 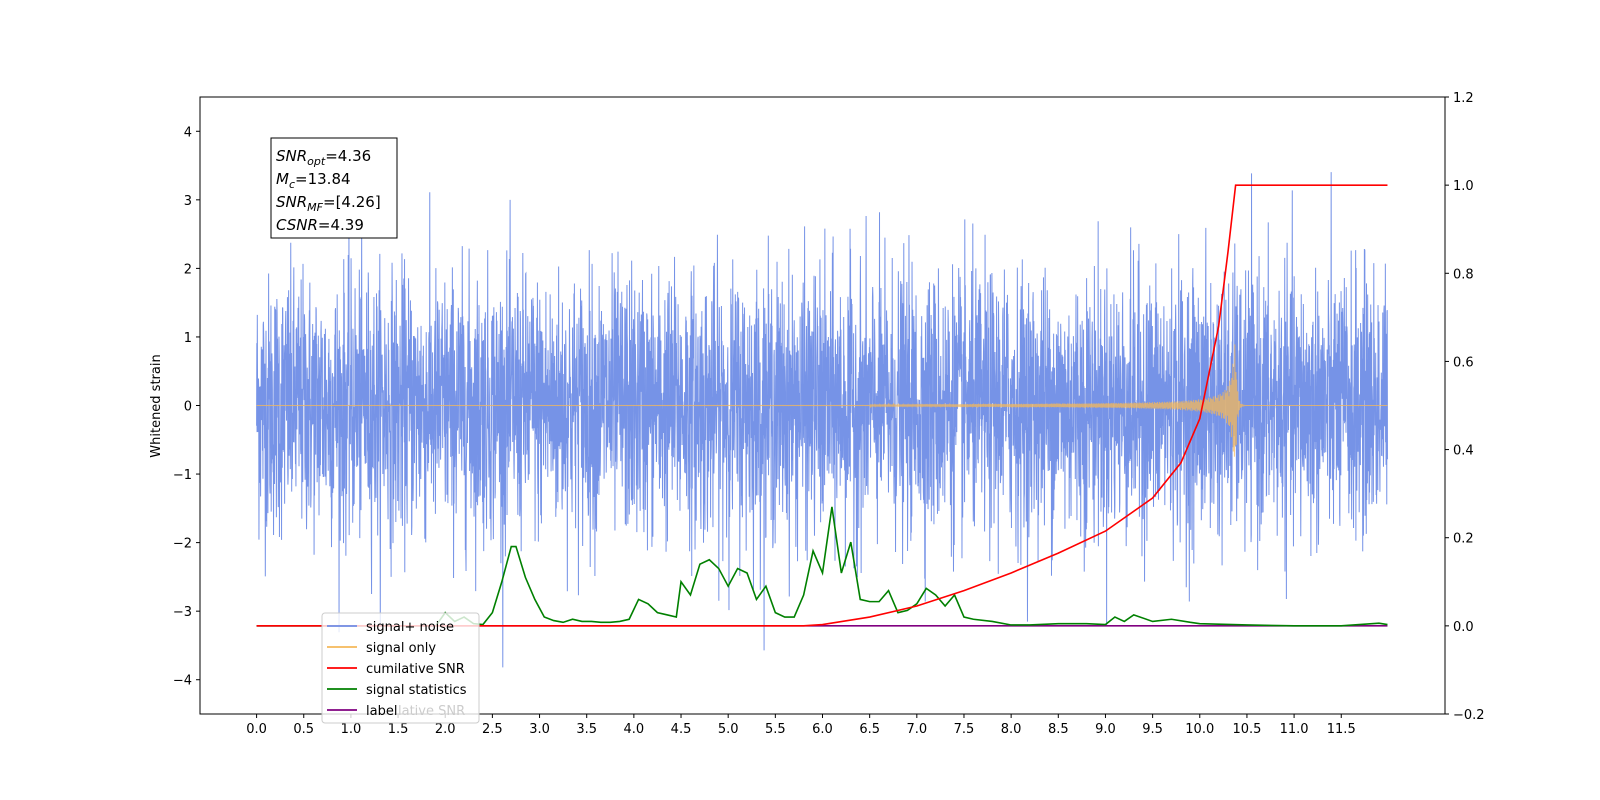 What do you see at coordinates (445, 729) in the screenshot?
I see `x-tick-label: 2.0` at bounding box center [445, 729].